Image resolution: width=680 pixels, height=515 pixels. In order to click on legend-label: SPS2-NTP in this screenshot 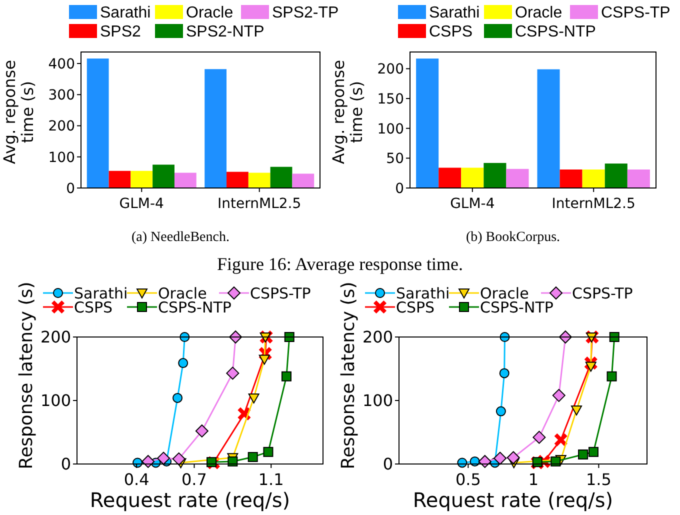, I will do `click(225, 32)`.